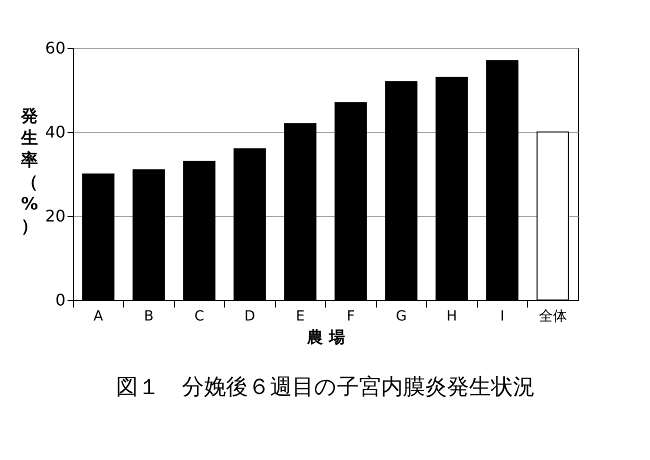 Image resolution: width=650 pixels, height=460 pixels. Describe the element at coordinates (55, 48) in the screenshot. I see `y-tick-label: 60` at that location.